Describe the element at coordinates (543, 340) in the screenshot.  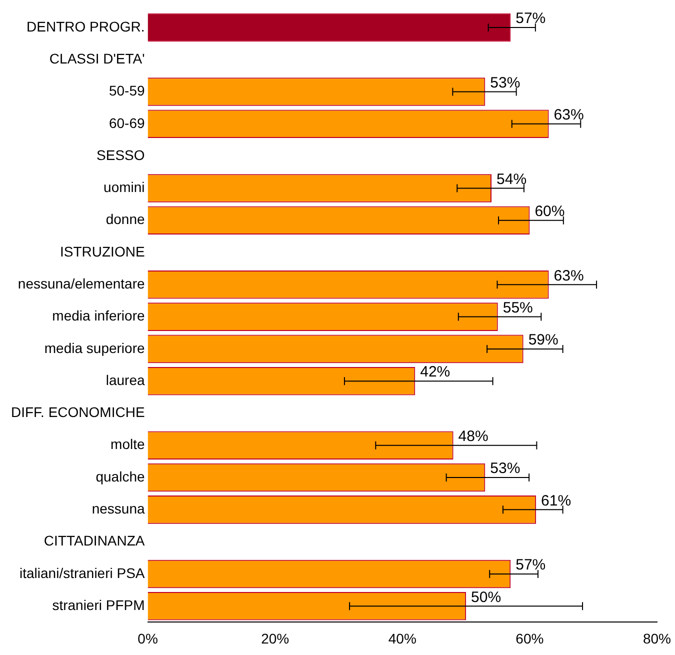
I see `data-label: 59%` at that location.